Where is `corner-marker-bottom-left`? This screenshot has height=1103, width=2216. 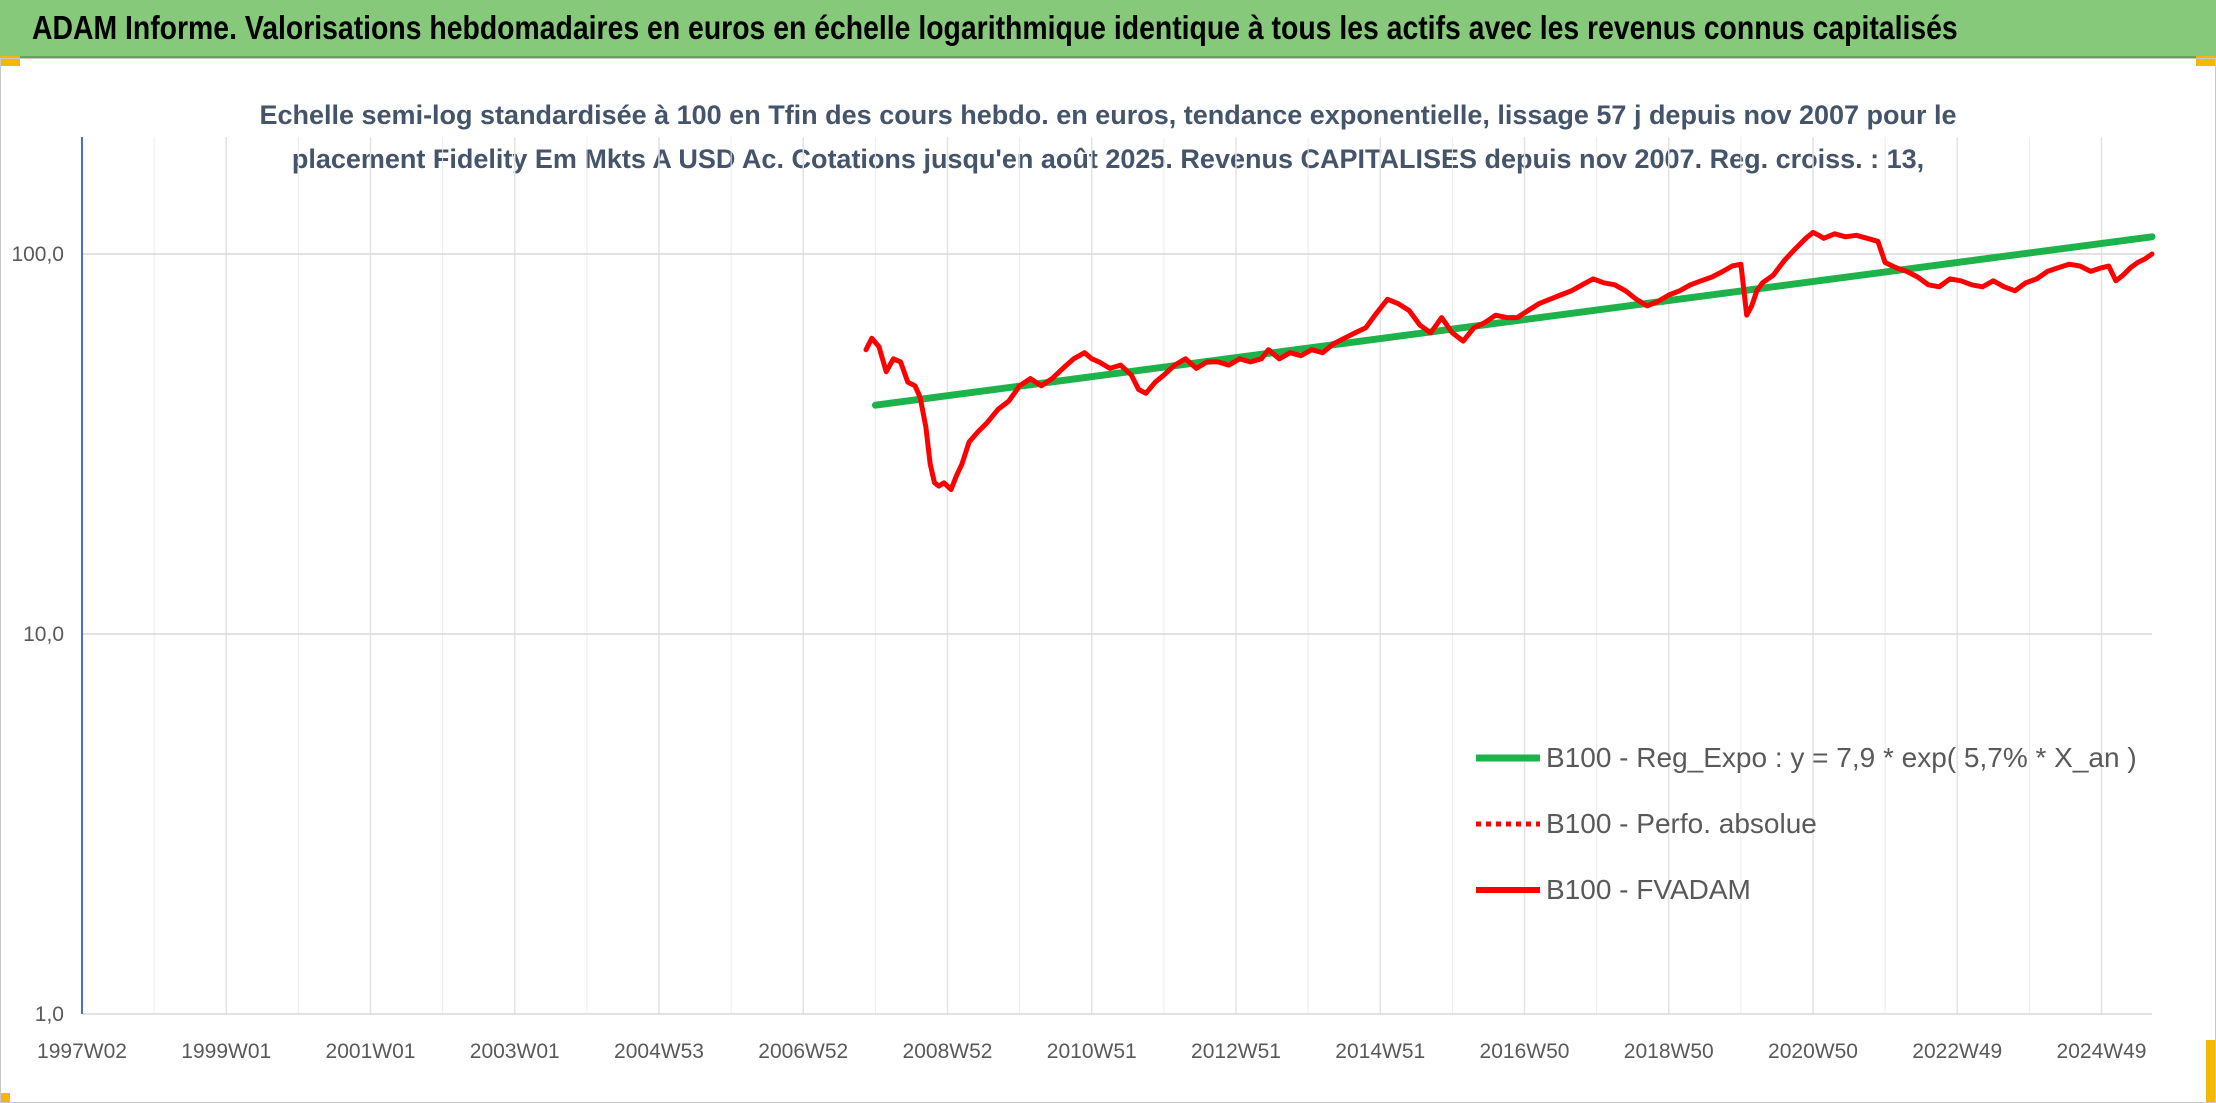 corner-marker-bottom-left is located at coordinates (5, 1098).